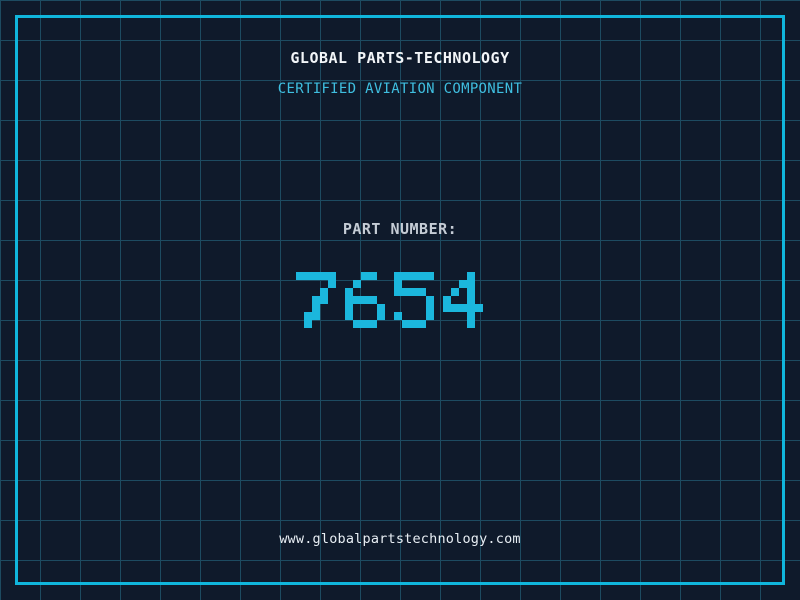 The image size is (800, 600). What do you see at coordinates (389, 300) in the screenshot?
I see `part-number-value` at bounding box center [389, 300].